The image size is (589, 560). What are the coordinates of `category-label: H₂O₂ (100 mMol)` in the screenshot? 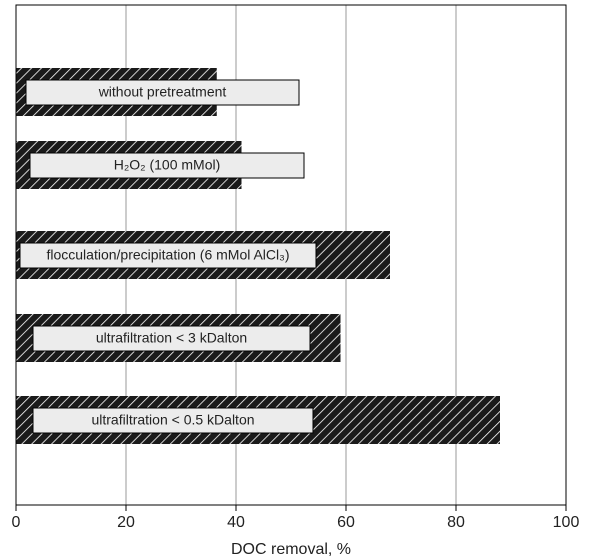 It's located at (167, 165).